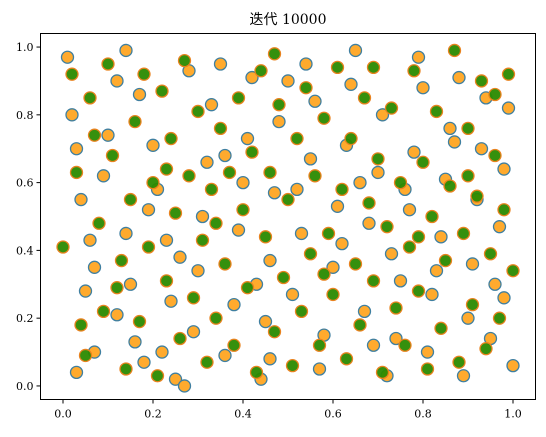  Describe the element at coordinates (288, 410) in the screenshot. I see `x-axis: 0.0 0.2 0.4 0.6 0.8 1.0` at that location.